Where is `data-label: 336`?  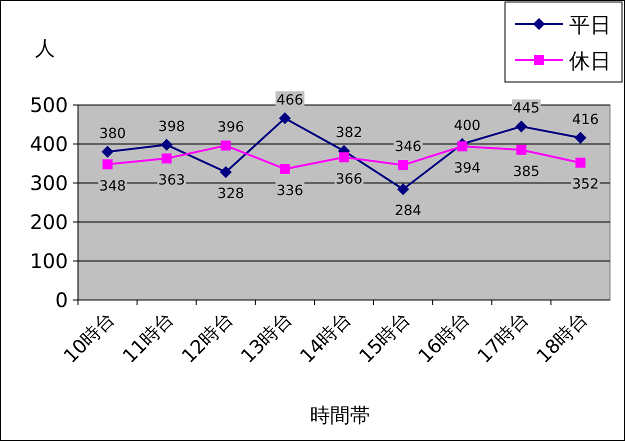 data-label: 336 is located at coordinates (290, 190).